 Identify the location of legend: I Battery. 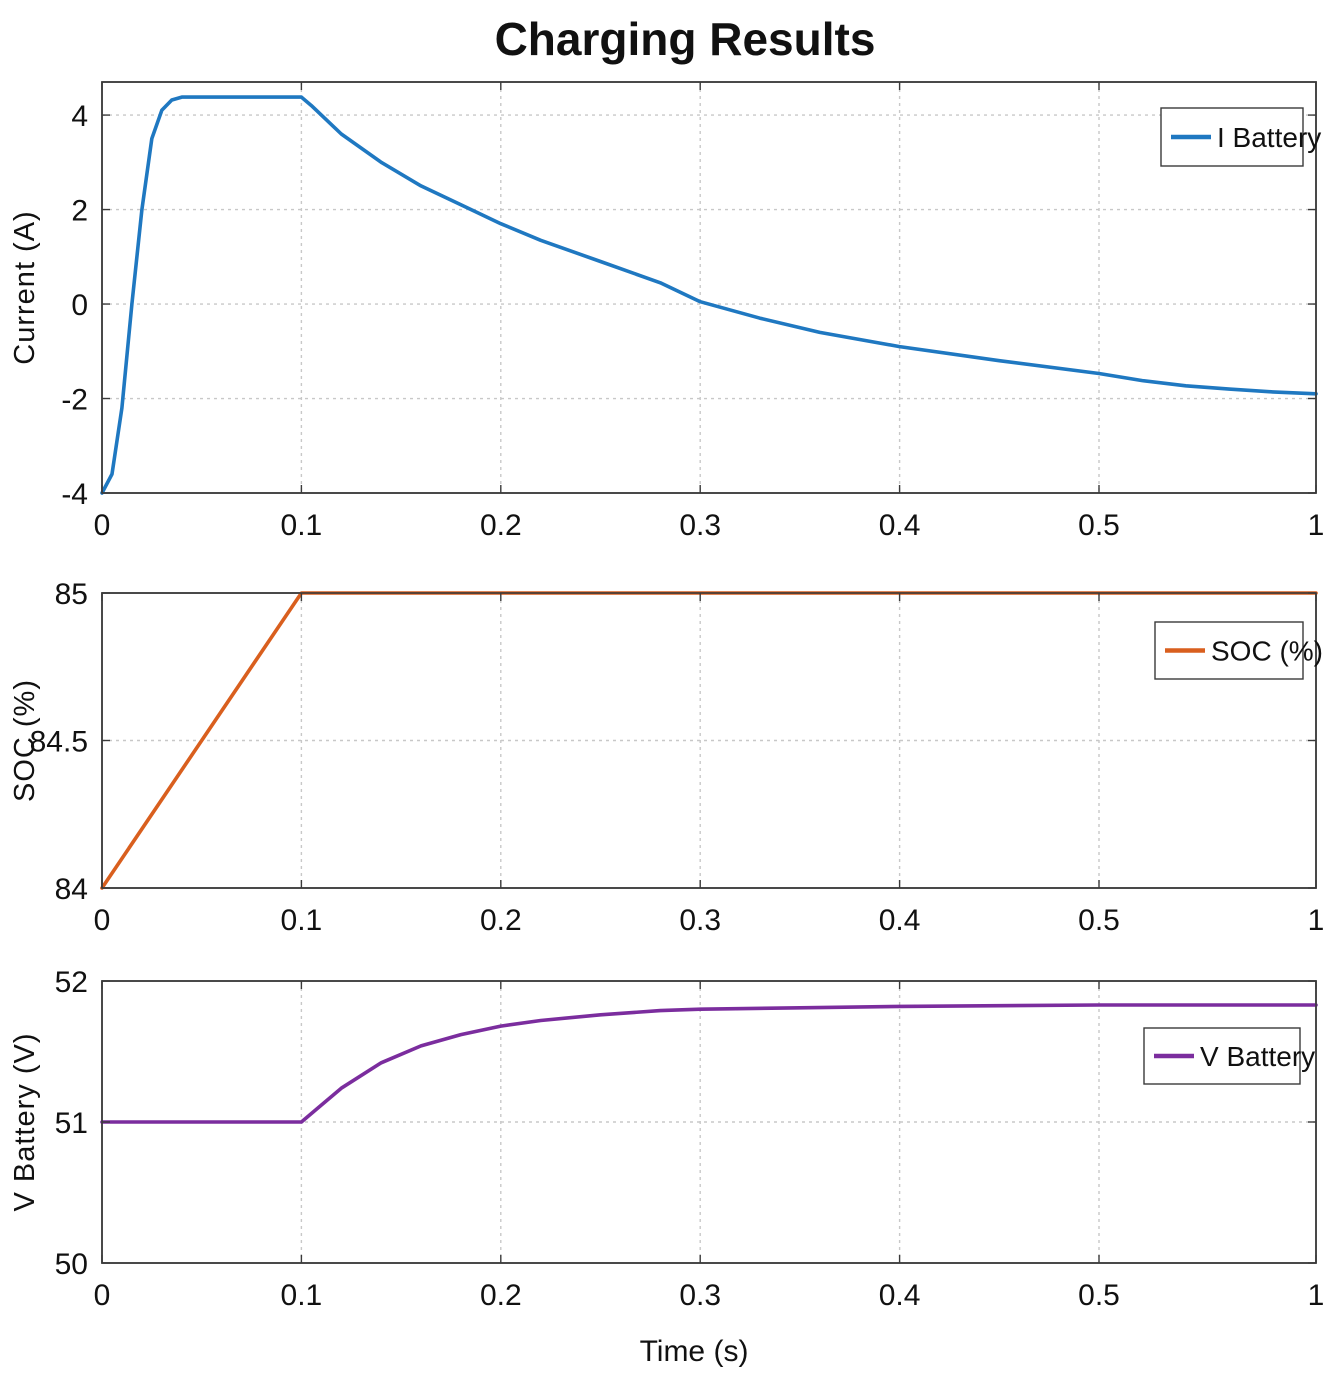
(1240, 137).